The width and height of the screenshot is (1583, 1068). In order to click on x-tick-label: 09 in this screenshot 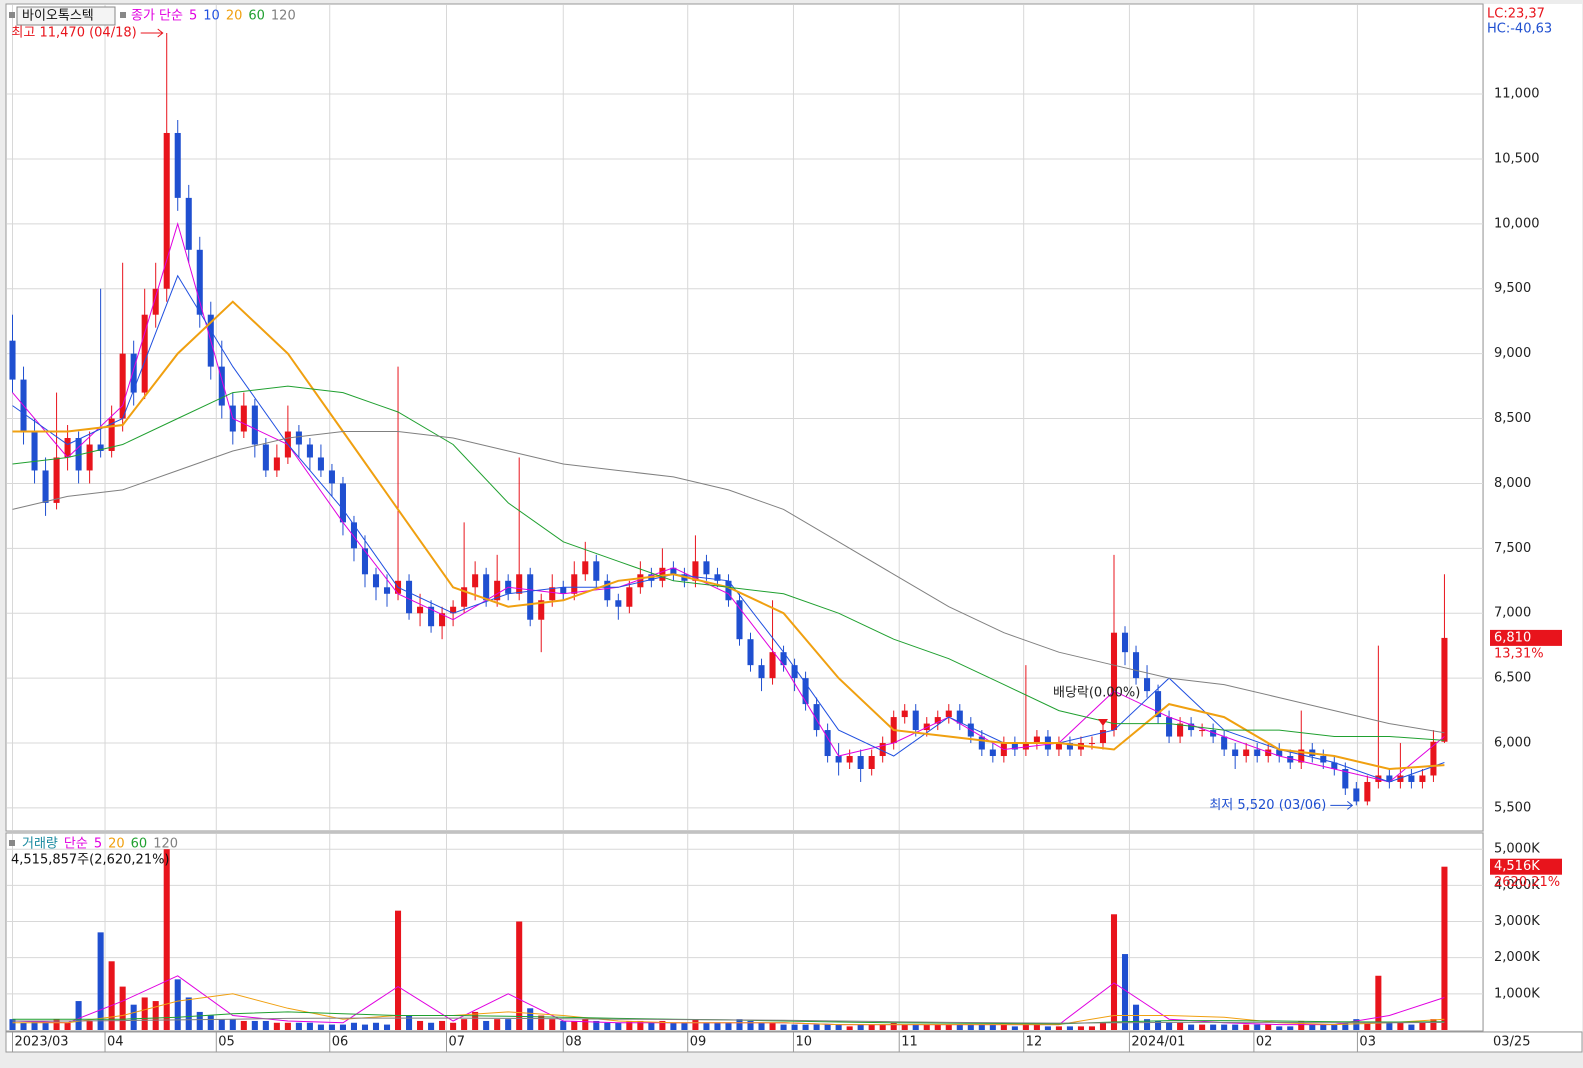, I will do `click(698, 1042)`.